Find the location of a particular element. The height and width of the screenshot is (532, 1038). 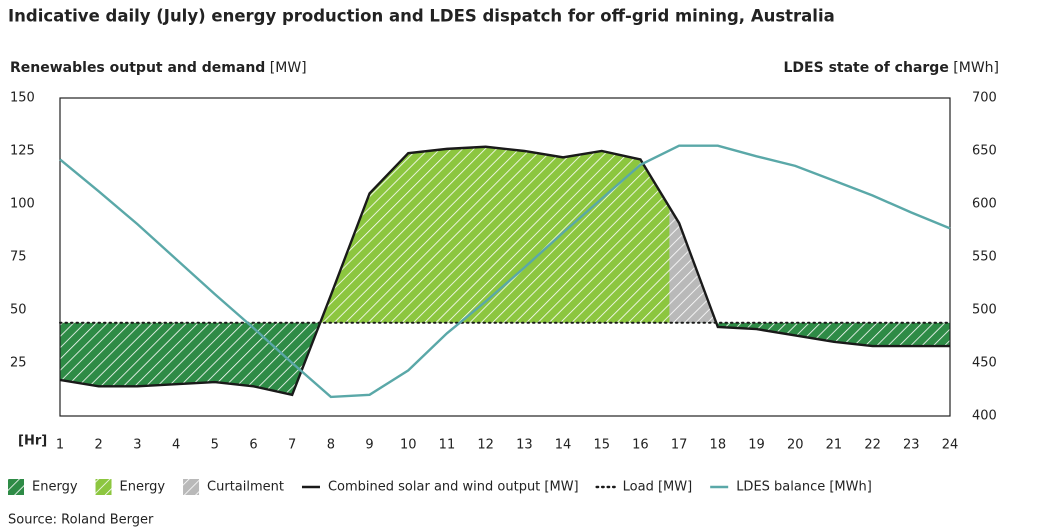

y2-axis-title: LDES state of charge [MWh] is located at coordinates (892, 68).